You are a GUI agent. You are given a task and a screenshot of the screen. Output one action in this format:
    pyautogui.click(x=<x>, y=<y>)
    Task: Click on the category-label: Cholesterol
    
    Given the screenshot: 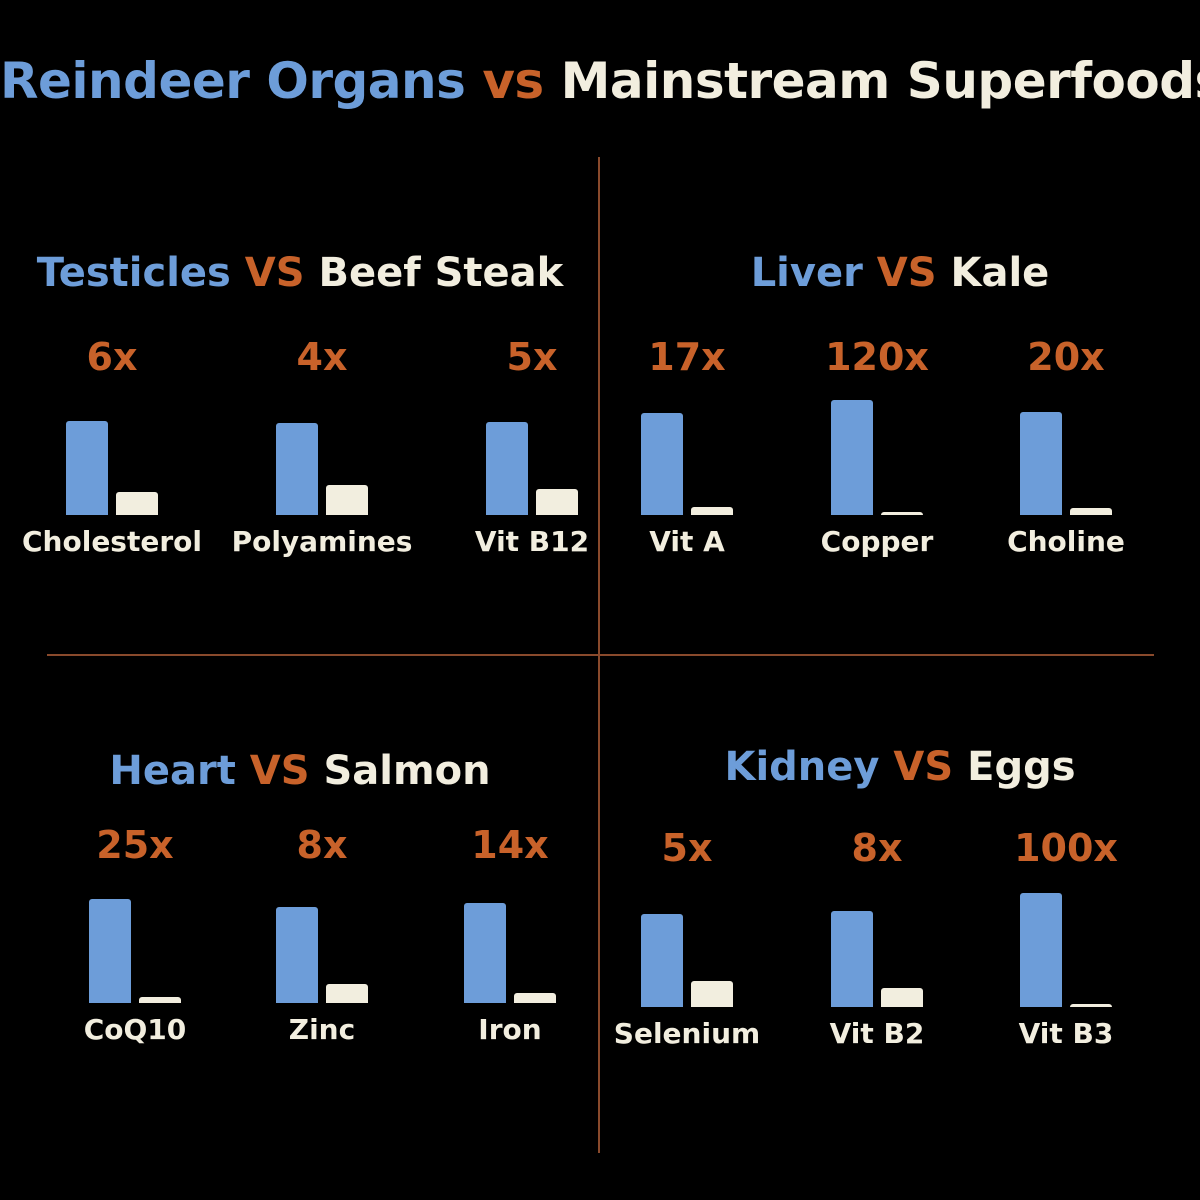 What is the action you would take?
    pyautogui.click(x=112, y=541)
    